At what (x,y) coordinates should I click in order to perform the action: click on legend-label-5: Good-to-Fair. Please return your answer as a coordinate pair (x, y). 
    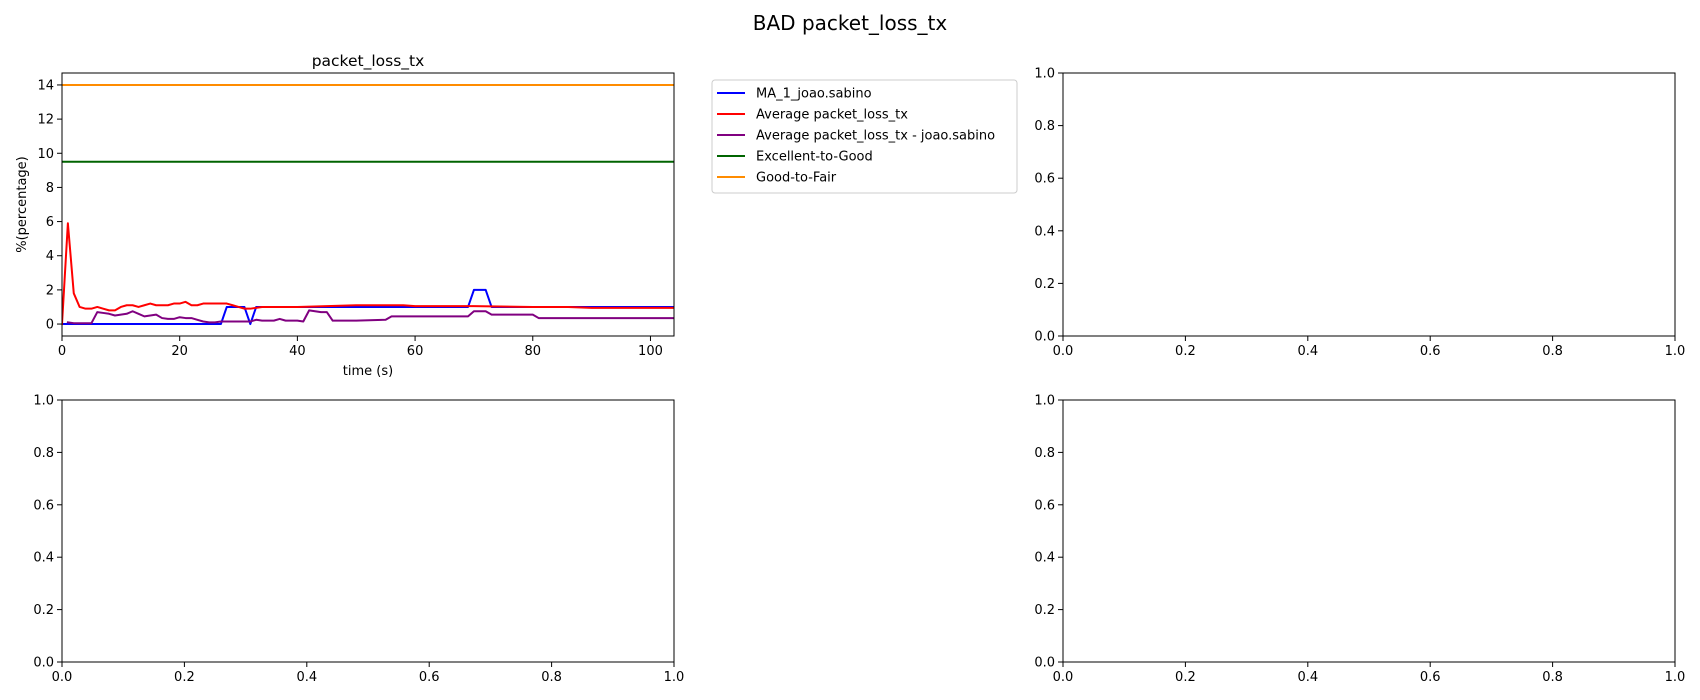
    Looking at the image, I should click on (796, 178).